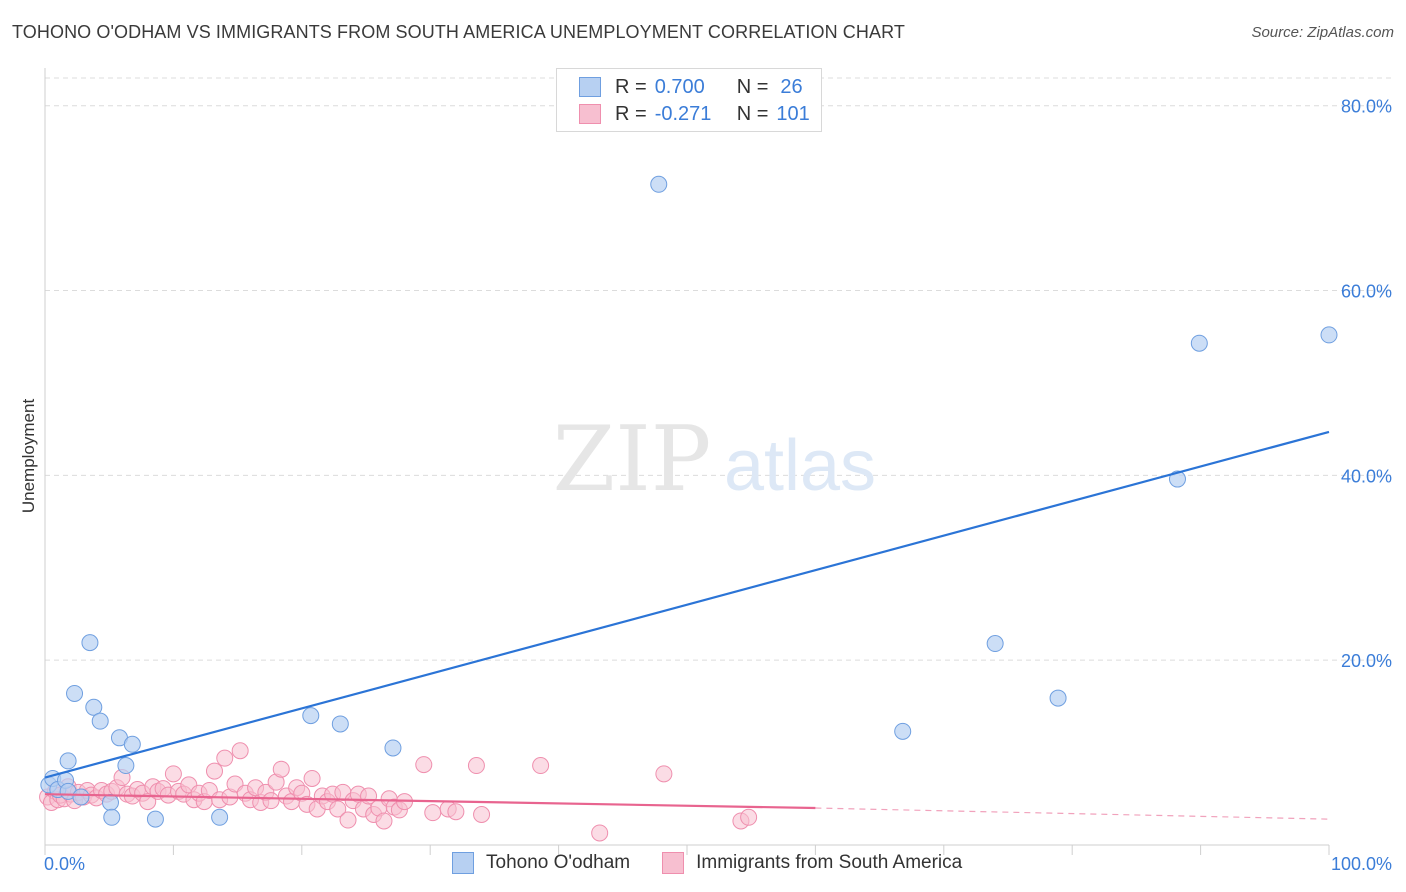 The image size is (1406, 892). I want to click on legend-swatch-pink, so click(590, 114).